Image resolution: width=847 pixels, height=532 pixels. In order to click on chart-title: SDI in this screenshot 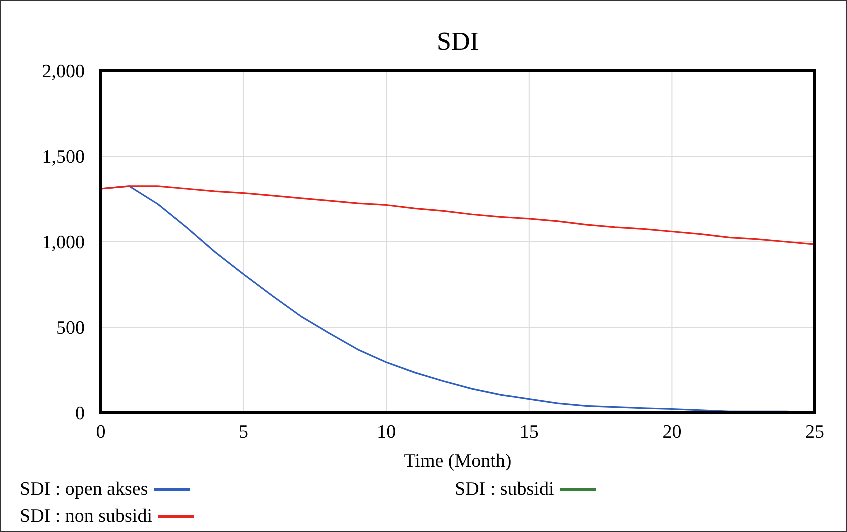, I will do `click(458, 41)`.